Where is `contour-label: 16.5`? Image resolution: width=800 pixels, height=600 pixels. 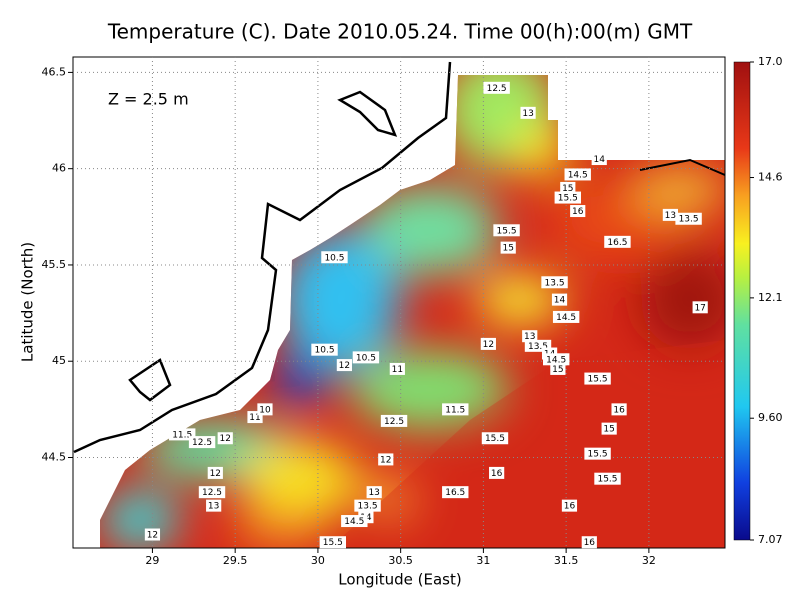
contour-label: 16.5 is located at coordinates (617, 243).